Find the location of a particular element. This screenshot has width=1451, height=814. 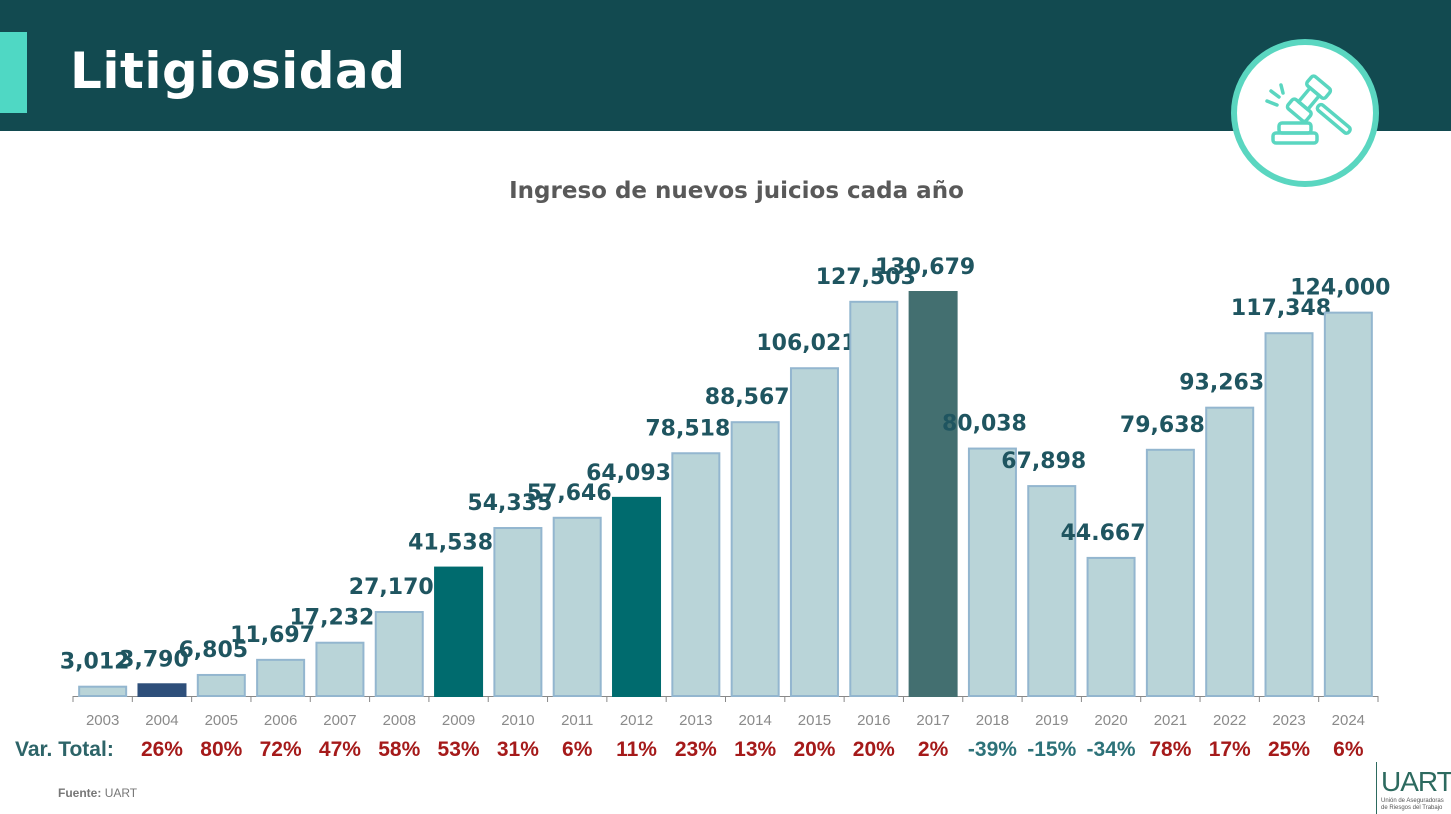

var-total-value: 78% is located at coordinates (1170, 749).